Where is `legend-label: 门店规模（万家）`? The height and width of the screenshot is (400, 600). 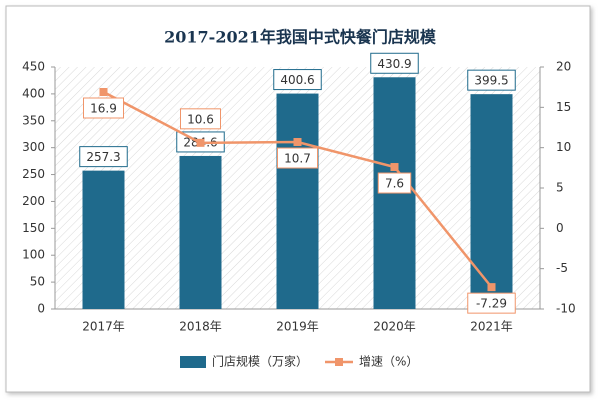
legend-label: 门店规模（万家） is located at coordinates (260, 361).